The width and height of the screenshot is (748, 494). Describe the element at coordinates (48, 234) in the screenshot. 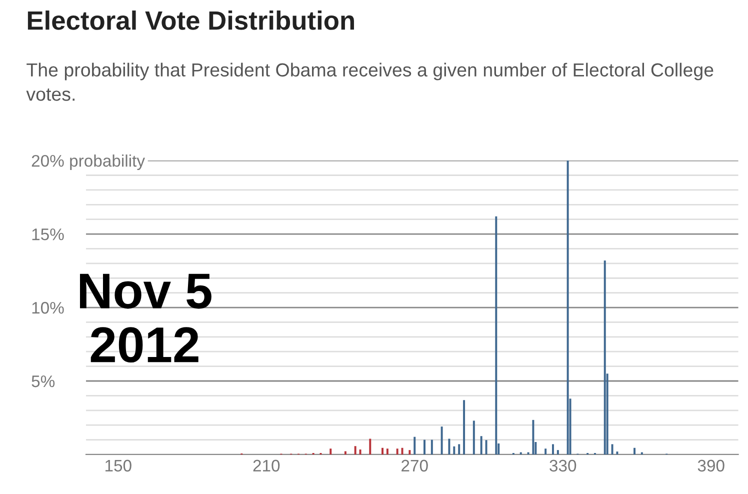

I see `y-tick-label: 15%` at that location.